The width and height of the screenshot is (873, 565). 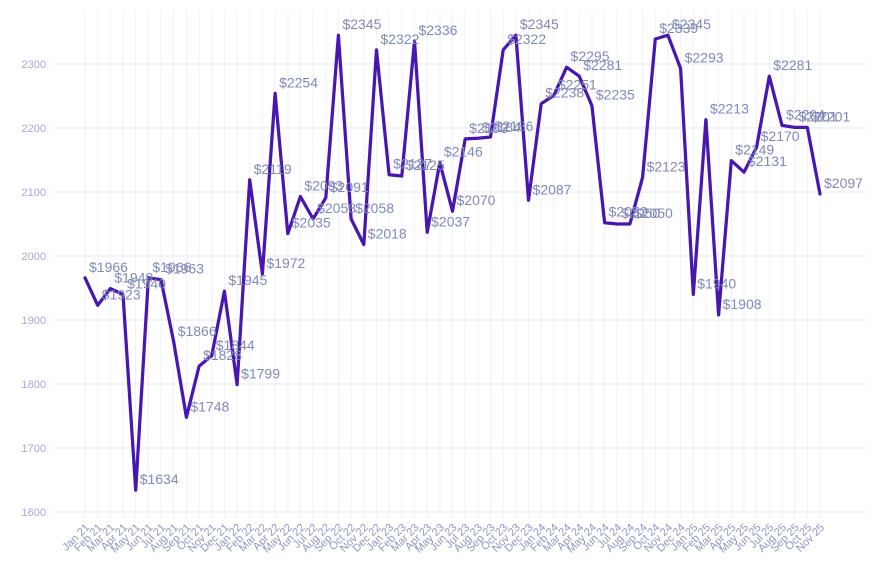 What do you see at coordinates (34, 289) in the screenshot?
I see `y-axis-labels: 1600 1700 1800 1900 2000 2100 2200 2300` at bounding box center [34, 289].